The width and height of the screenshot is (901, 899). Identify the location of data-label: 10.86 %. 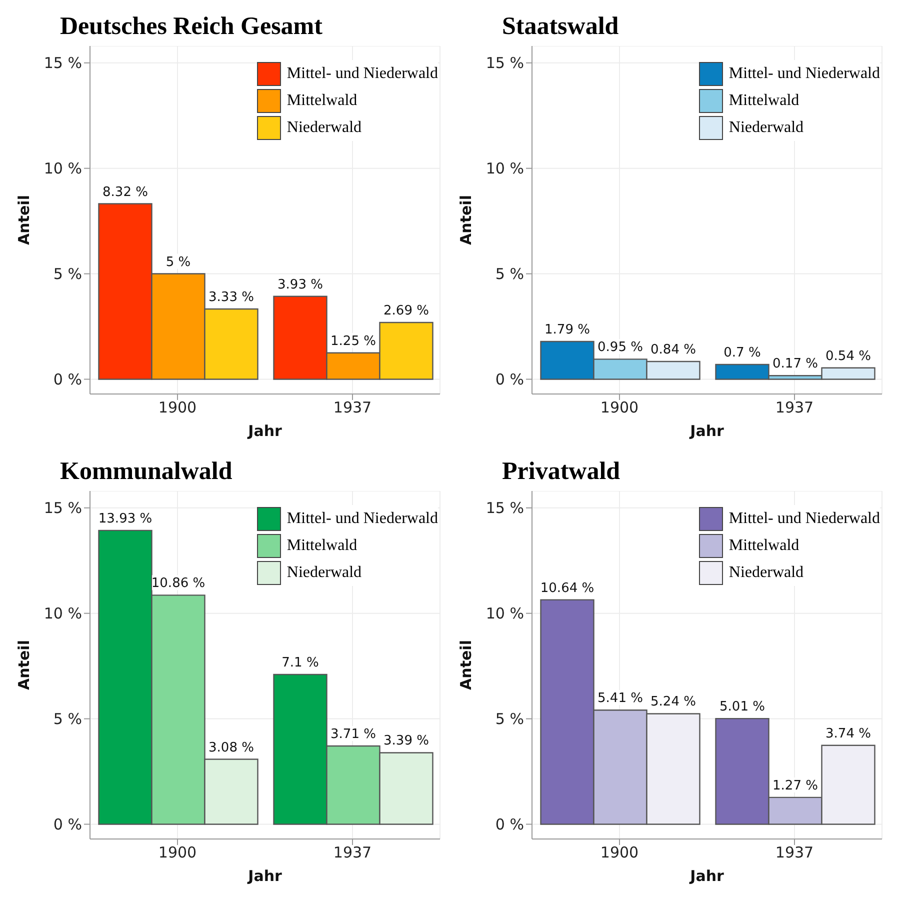
(178, 584).